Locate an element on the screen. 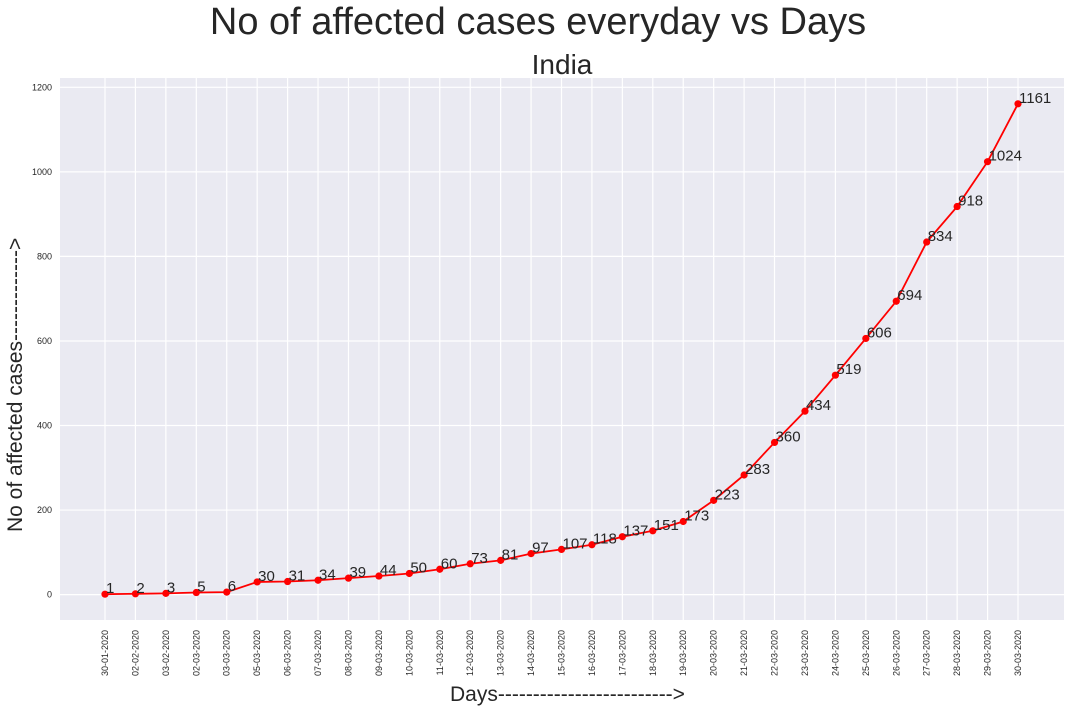  data-label: 1 is located at coordinates (110, 588).